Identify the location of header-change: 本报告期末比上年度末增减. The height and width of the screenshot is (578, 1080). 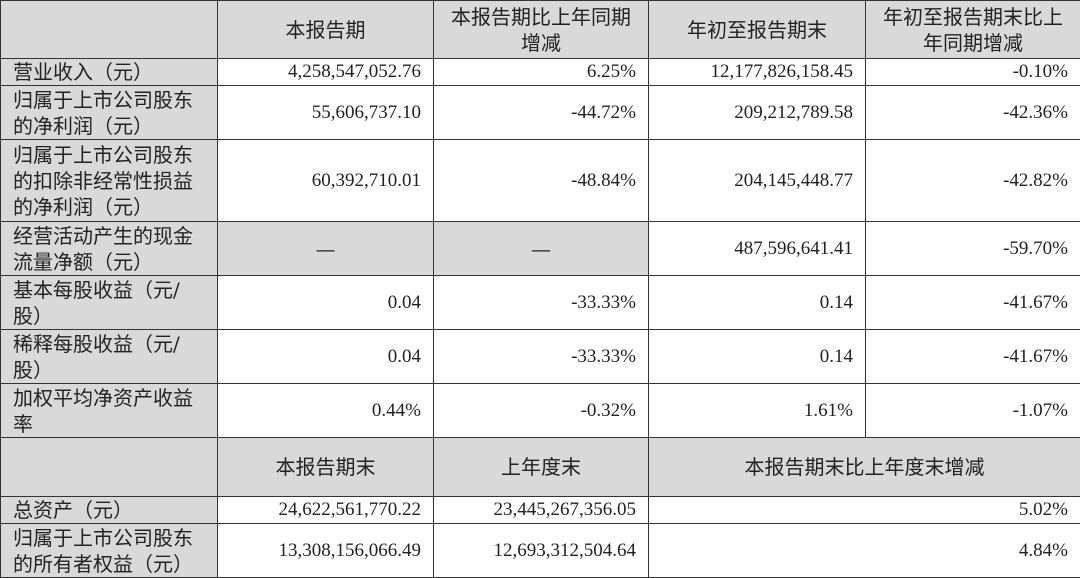
(864, 467).